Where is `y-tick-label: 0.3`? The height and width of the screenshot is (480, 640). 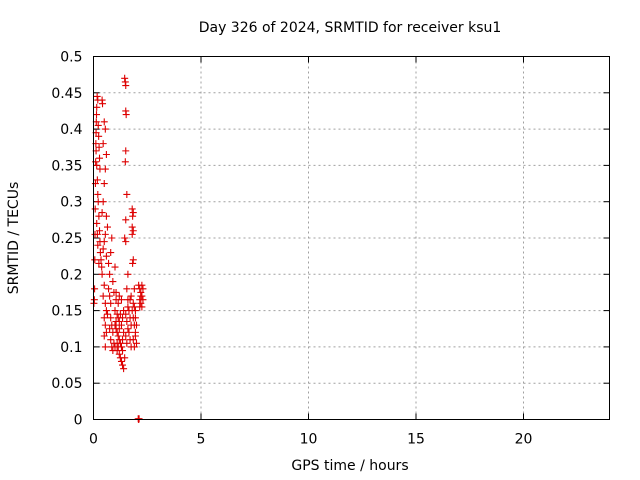 y-tick-label: 0.3 is located at coordinates (71, 203).